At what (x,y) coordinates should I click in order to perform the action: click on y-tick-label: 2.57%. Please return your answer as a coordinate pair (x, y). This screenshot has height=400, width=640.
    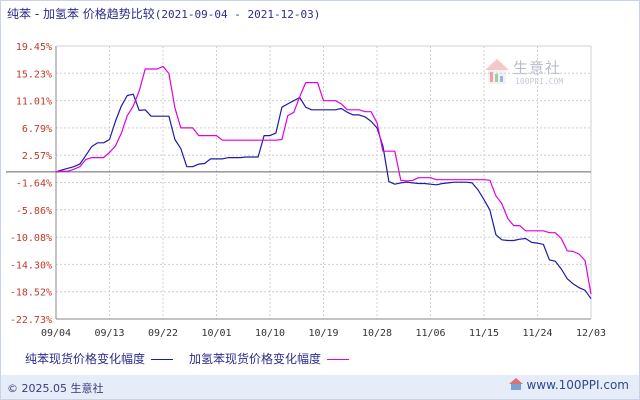
    Looking at the image, I should click on (37, 156).